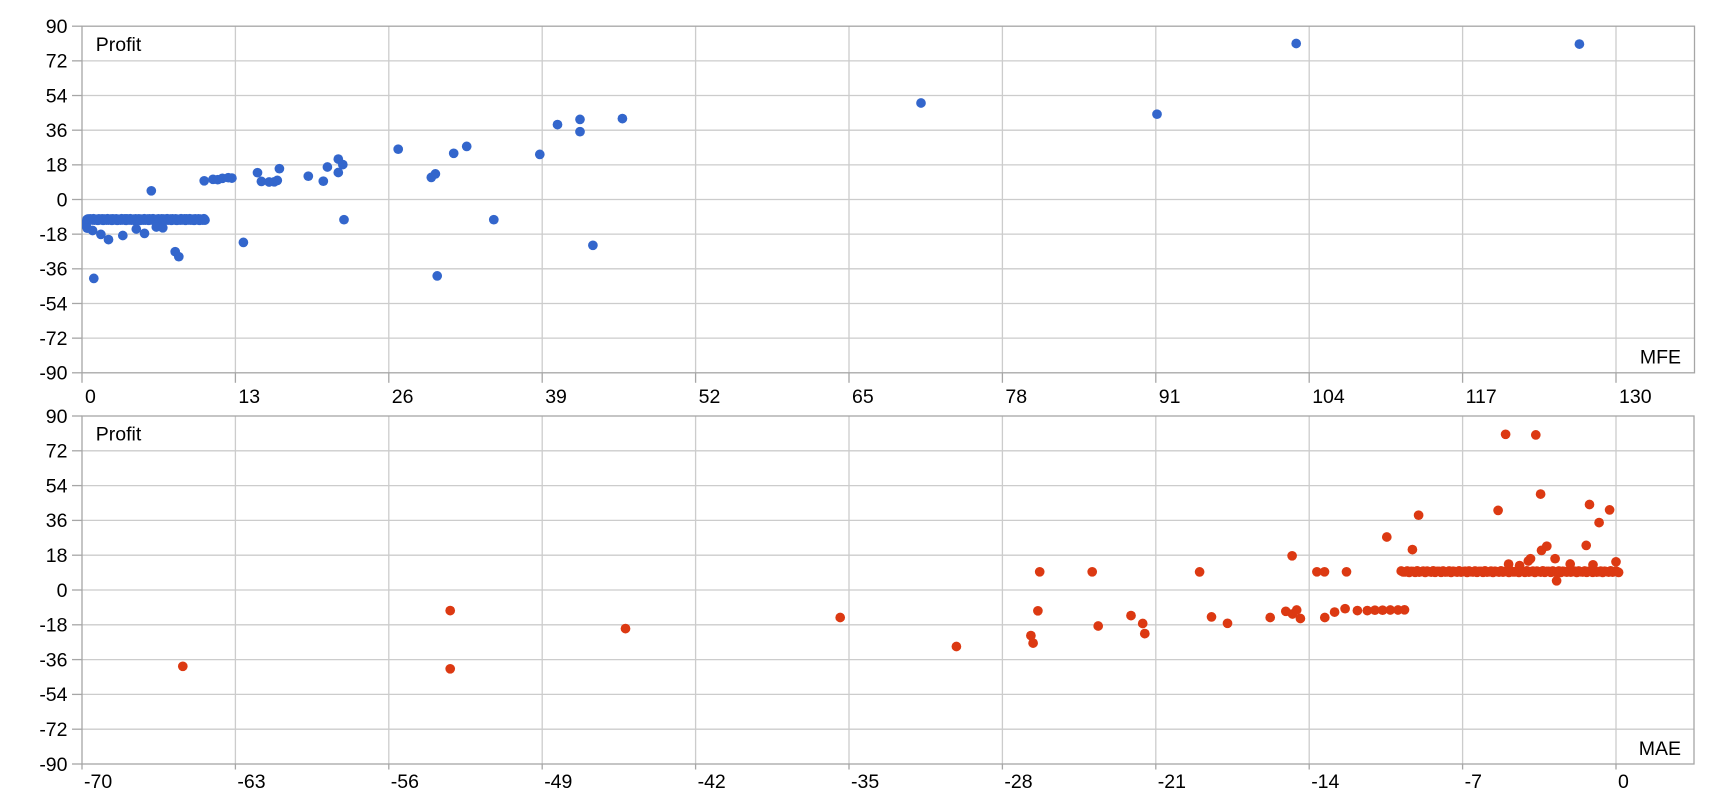 This screenshot has height=800, width=1720. Describe the element at coordinates (403, 397) in the screenshot. I see `svg-text: 26` at that location.